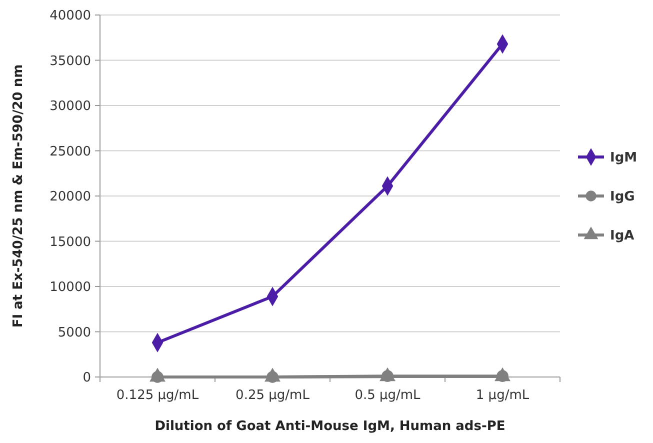 The image size is (653, 443). I want to click on x-axis-title: Dilution of Goat Anti-Mouse IgM, Human ads-PE, so click(330, 426).